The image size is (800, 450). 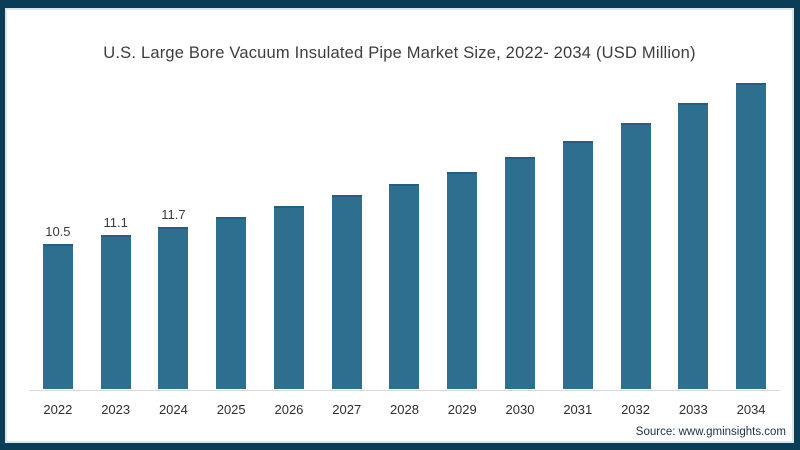 I want to click on bar-2024, so click(x=173, y=308).